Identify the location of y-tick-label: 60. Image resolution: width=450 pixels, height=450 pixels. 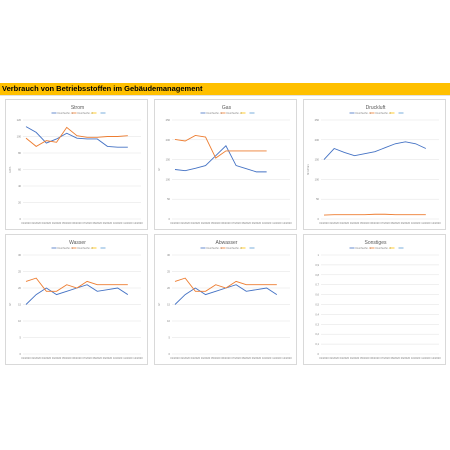
(19, 170).